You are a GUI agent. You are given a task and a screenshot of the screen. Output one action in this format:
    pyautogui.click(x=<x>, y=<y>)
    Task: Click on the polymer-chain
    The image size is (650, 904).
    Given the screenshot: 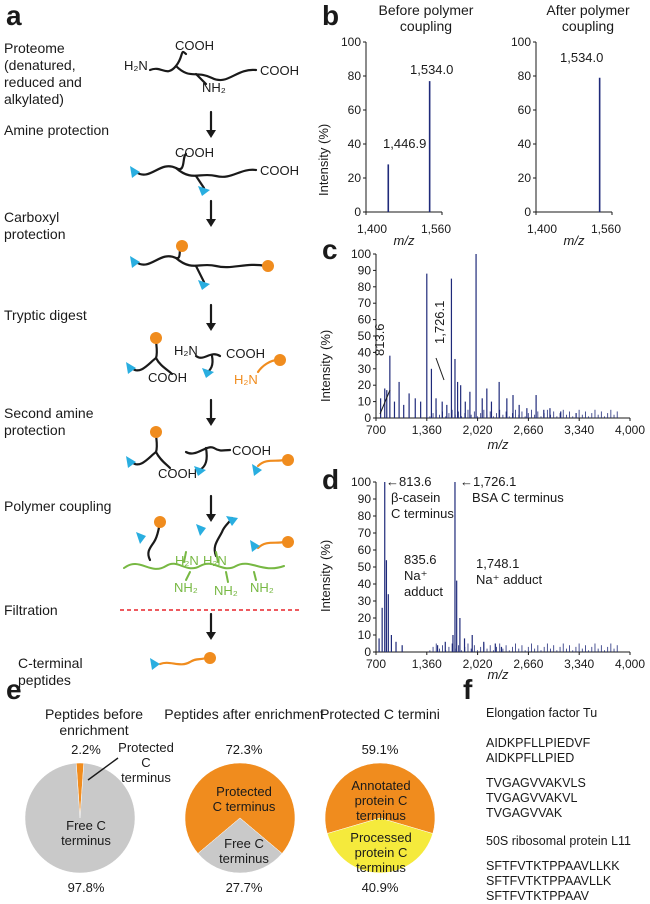 What is the action you would take?
    pyautogui.click(x=204, y=567)
    